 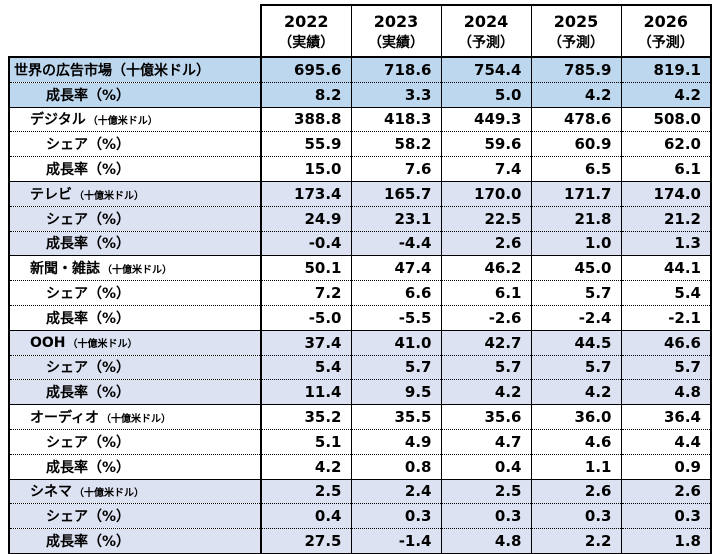 I want to click on table-row: オーディオ （十億米ドル） 35.2 35.5 35.6 36.0 36.4, so click(x=360, y=417).